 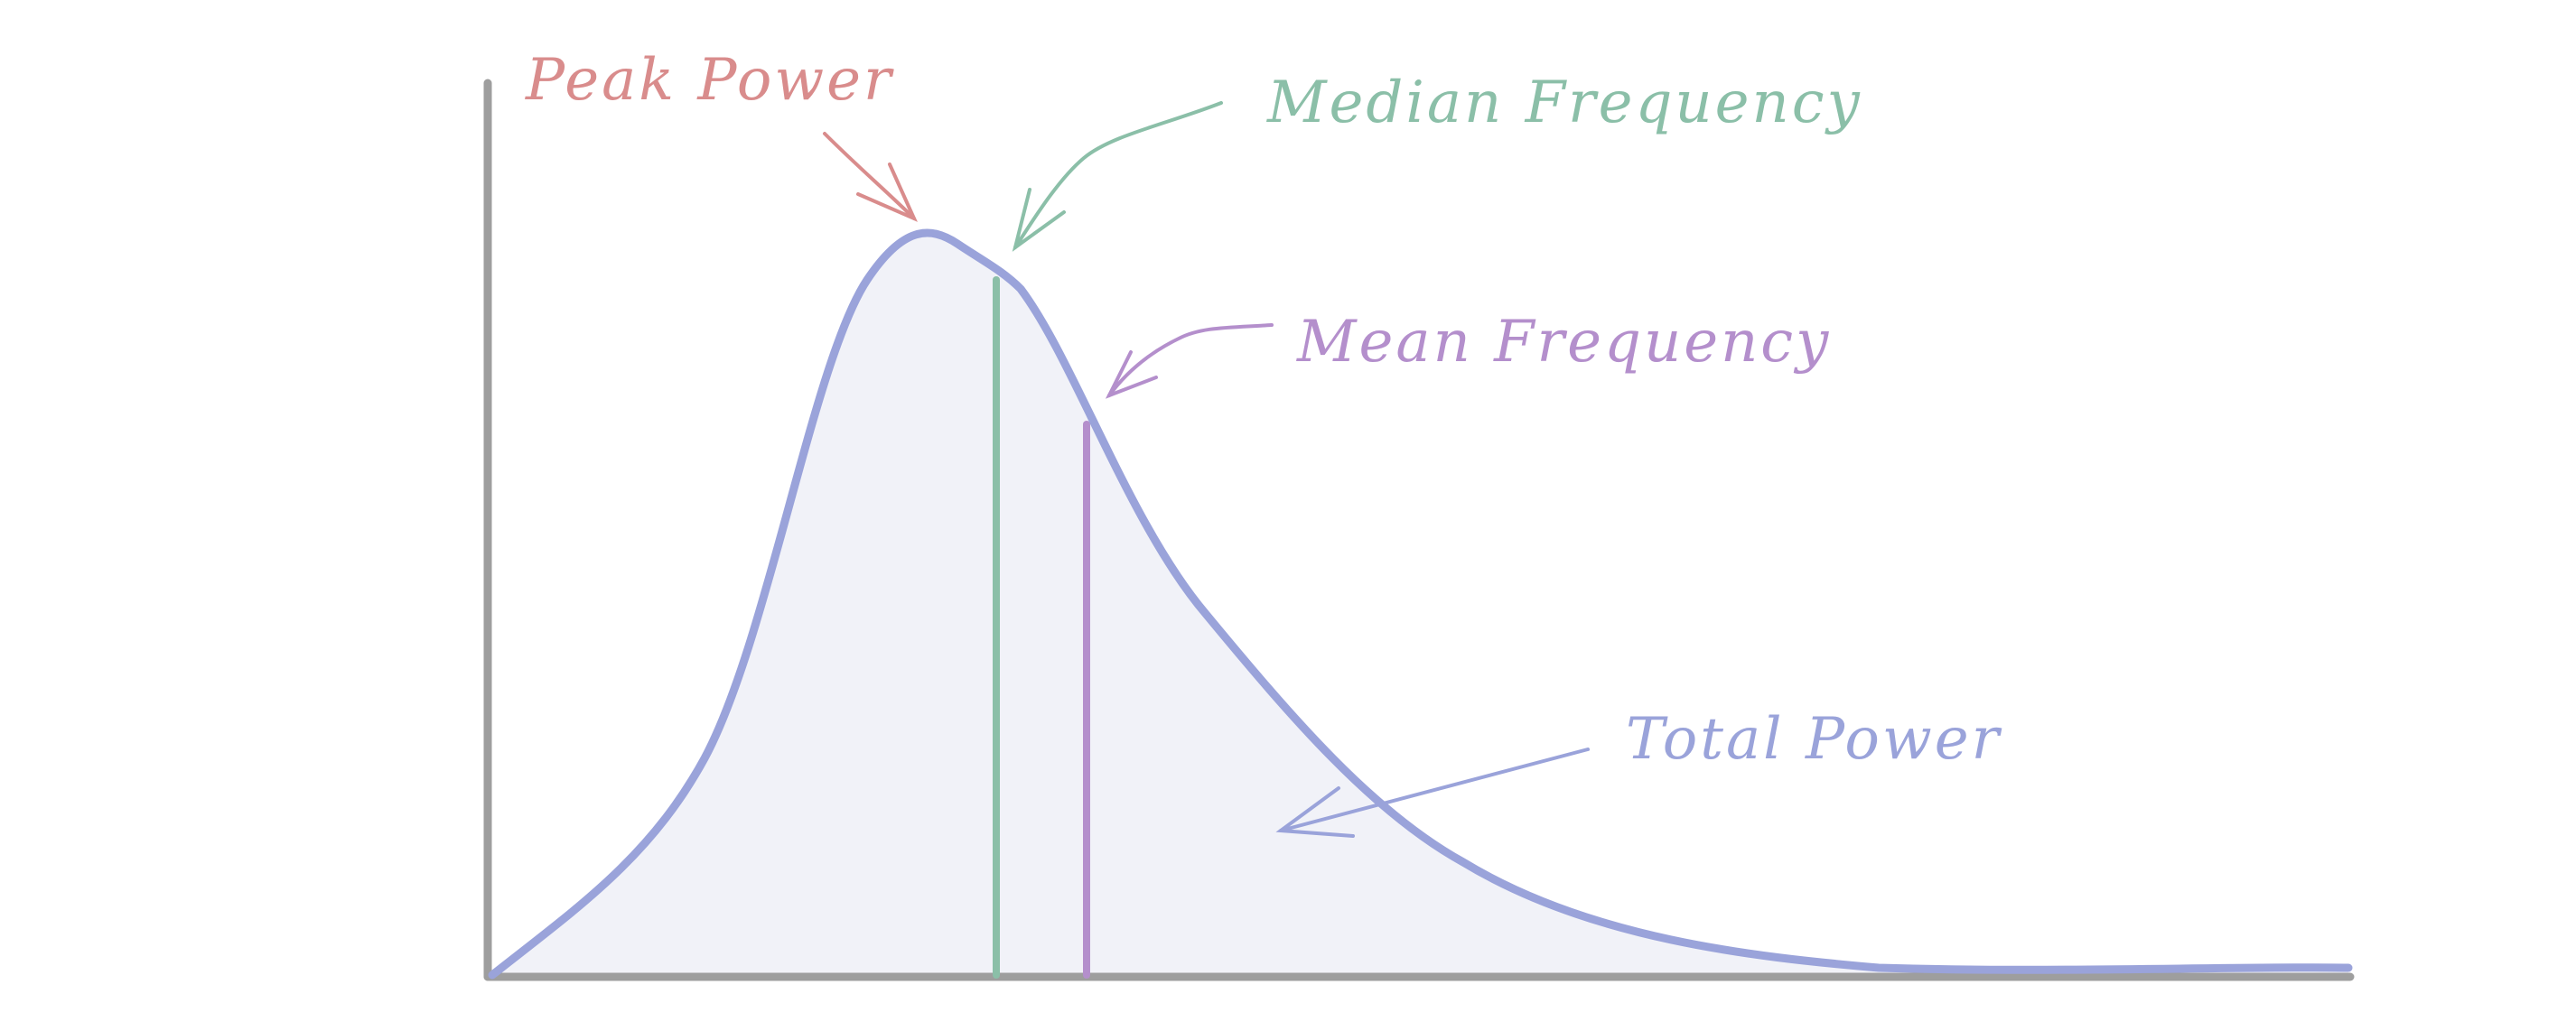 I want to click on total-power-arrow, so click(x=1432, y=793).